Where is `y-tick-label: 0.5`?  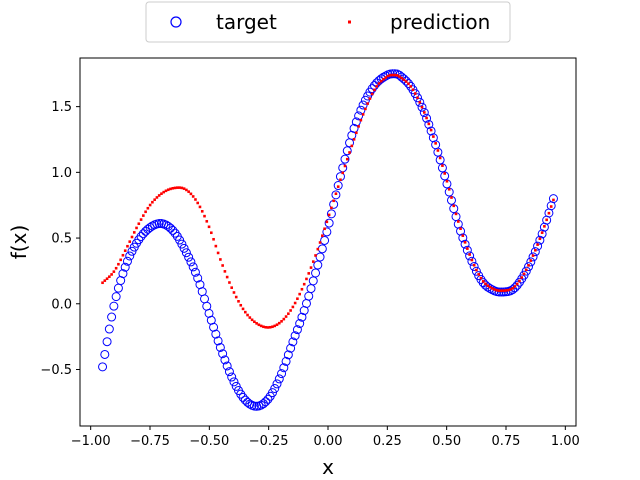 y-tick-label: 0.5 is located at coordinates (61, 239).